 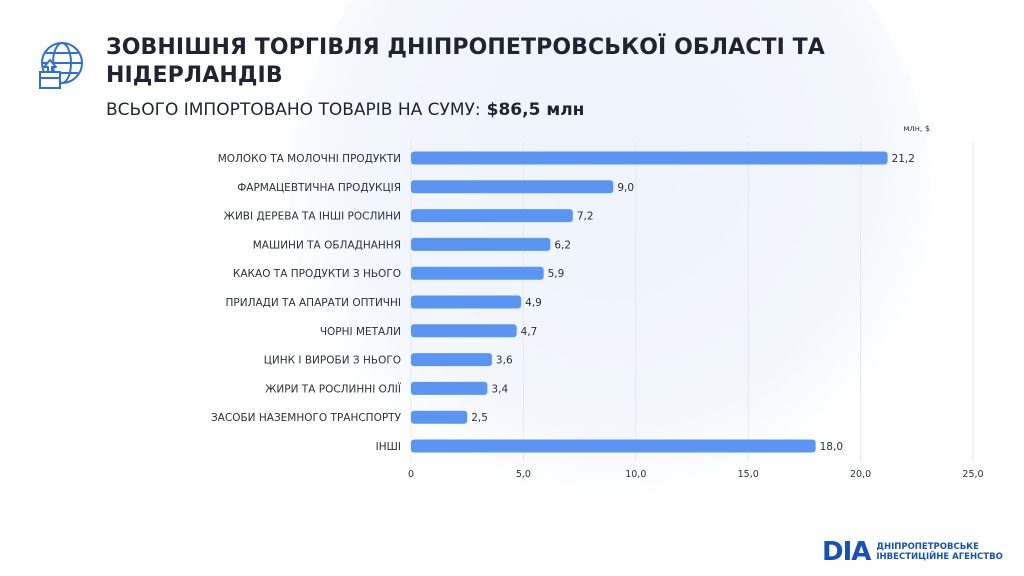 What do you see at coordinates (309, 159) in the screenshot?
I see `category-label: МОЛОКО ТА МОЛОЧНІ ПРОДУКТИ` at bounding box center [309, 159].